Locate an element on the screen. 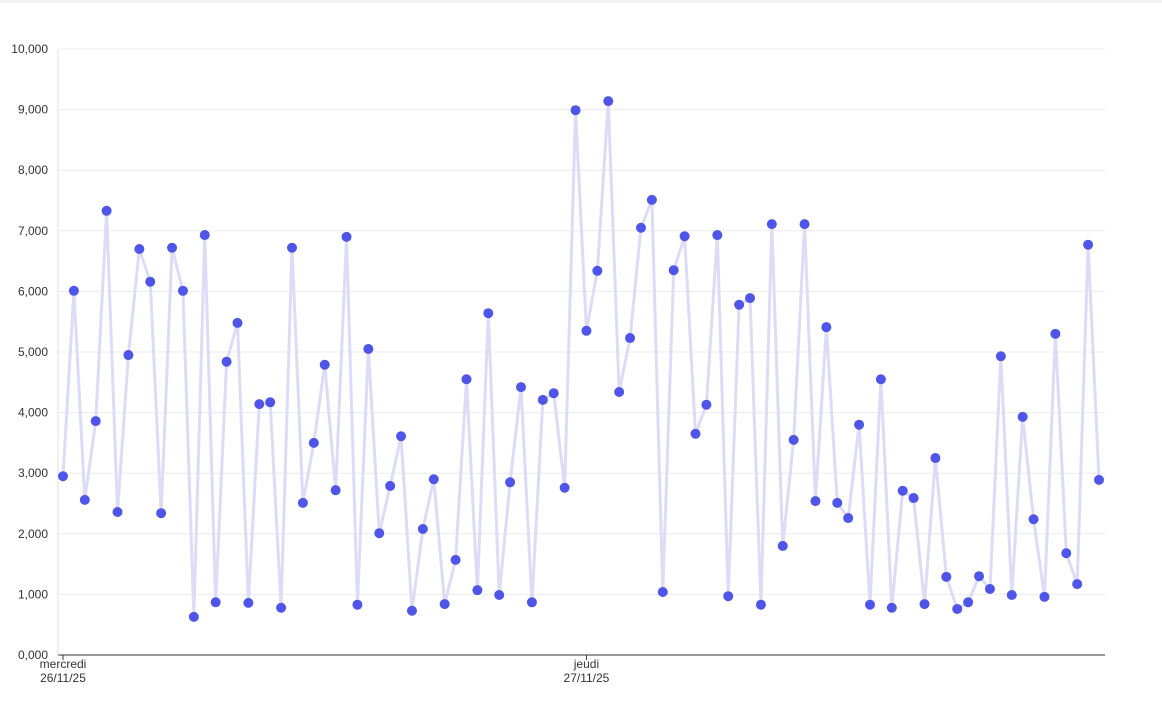  y-tick-label: 2,000 is located at coordinates (33, 534).